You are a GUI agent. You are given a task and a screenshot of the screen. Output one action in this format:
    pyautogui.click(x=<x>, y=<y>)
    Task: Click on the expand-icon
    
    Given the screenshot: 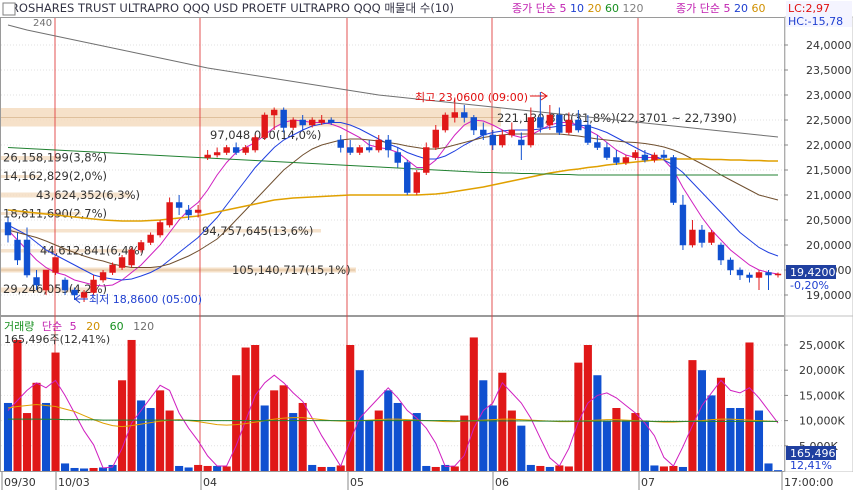 What is the action you would take?
    pyautogui.click(x=9, y=9)
    